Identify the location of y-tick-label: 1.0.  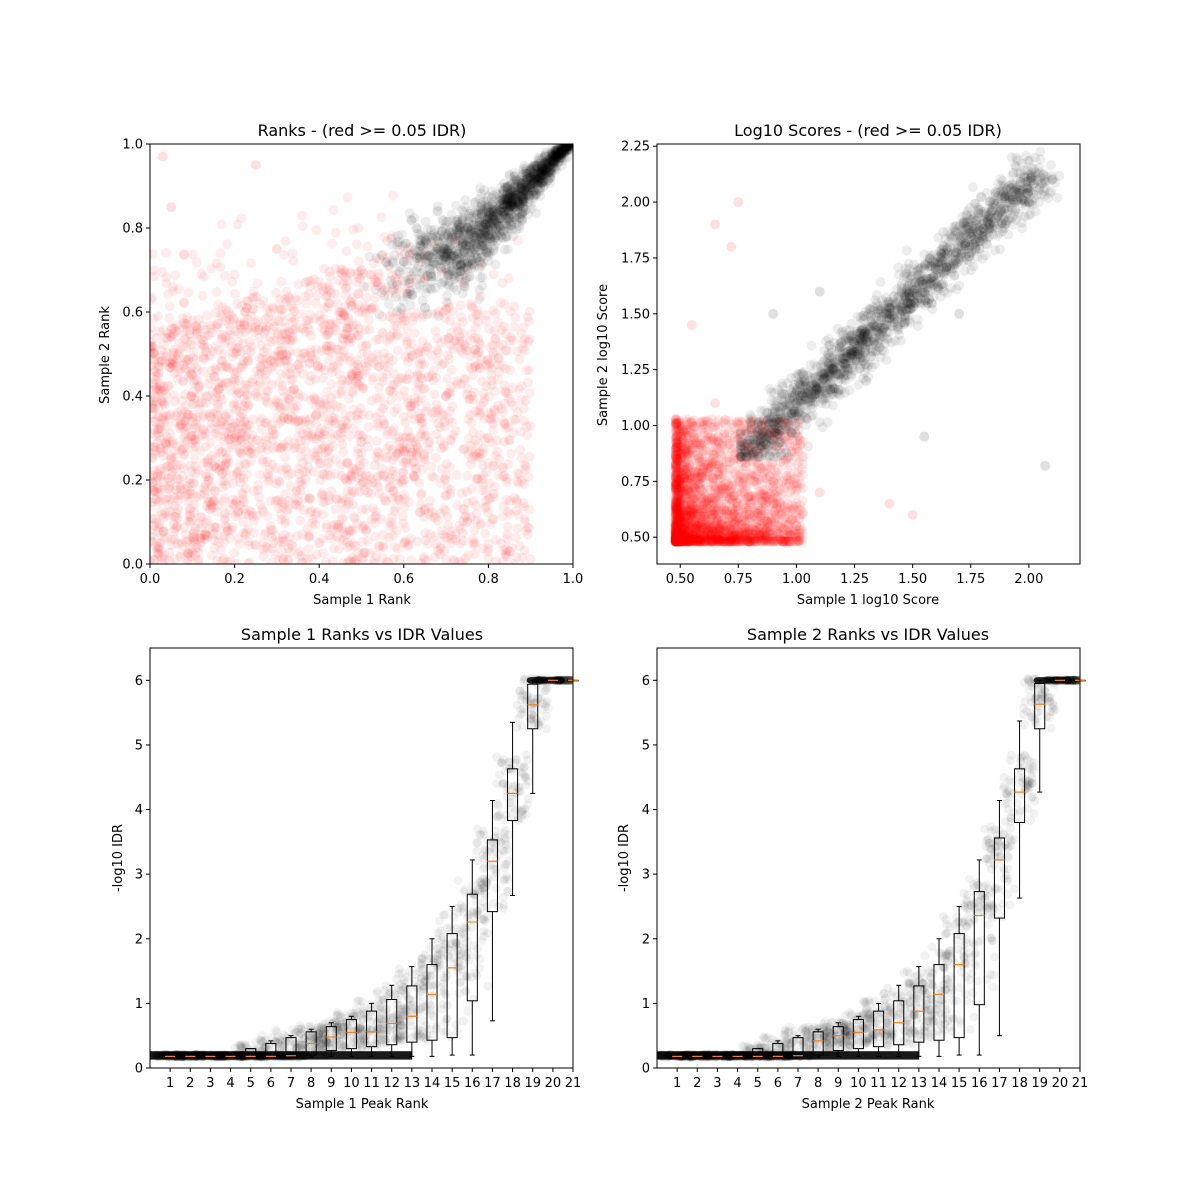
(132, 145).